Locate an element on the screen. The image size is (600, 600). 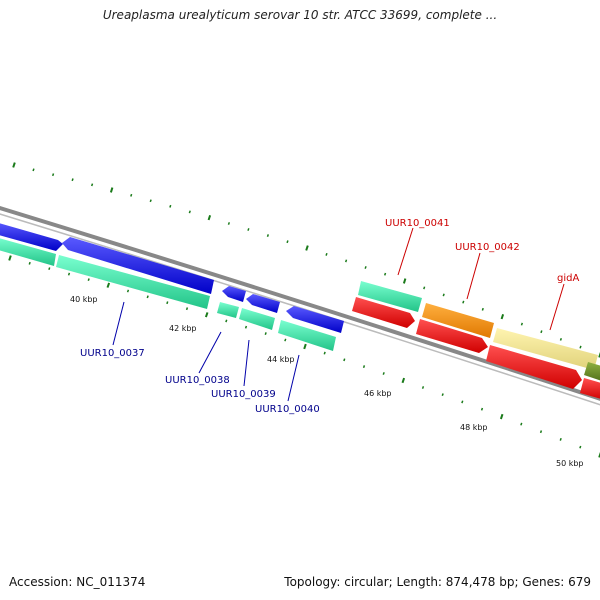
gene-blue-a is located at coordinates (31, 236).